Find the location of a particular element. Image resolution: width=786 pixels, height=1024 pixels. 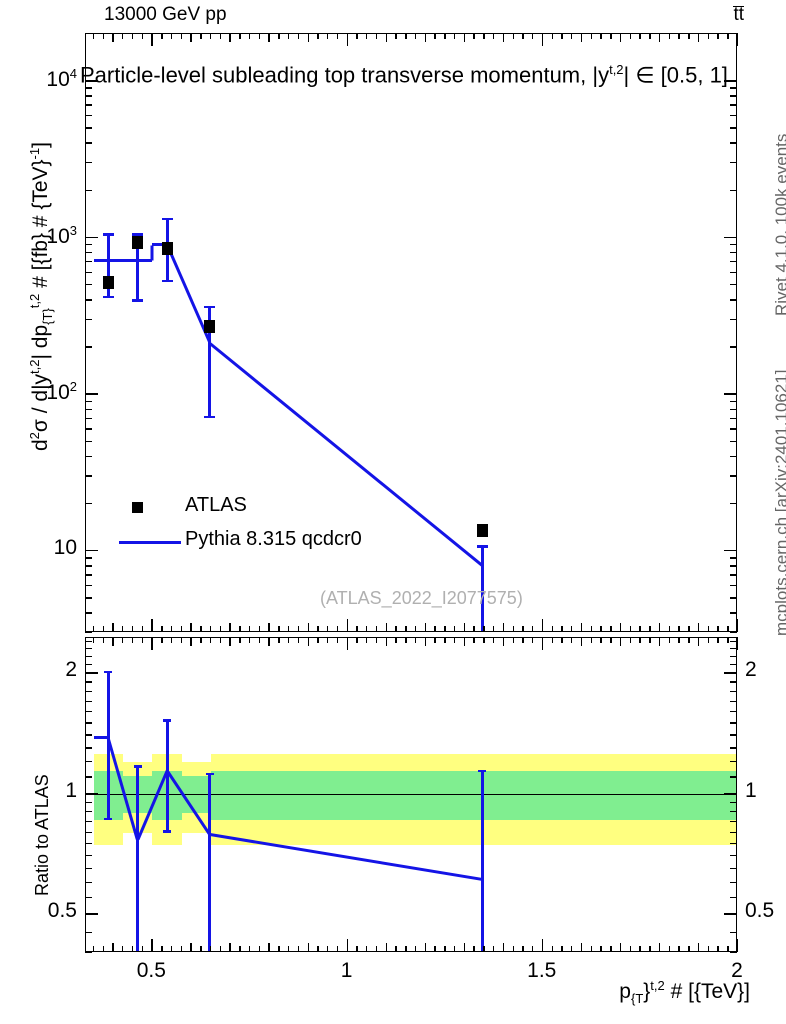

ytitle-p1sup: 2 is located at coordinates (34, 436).